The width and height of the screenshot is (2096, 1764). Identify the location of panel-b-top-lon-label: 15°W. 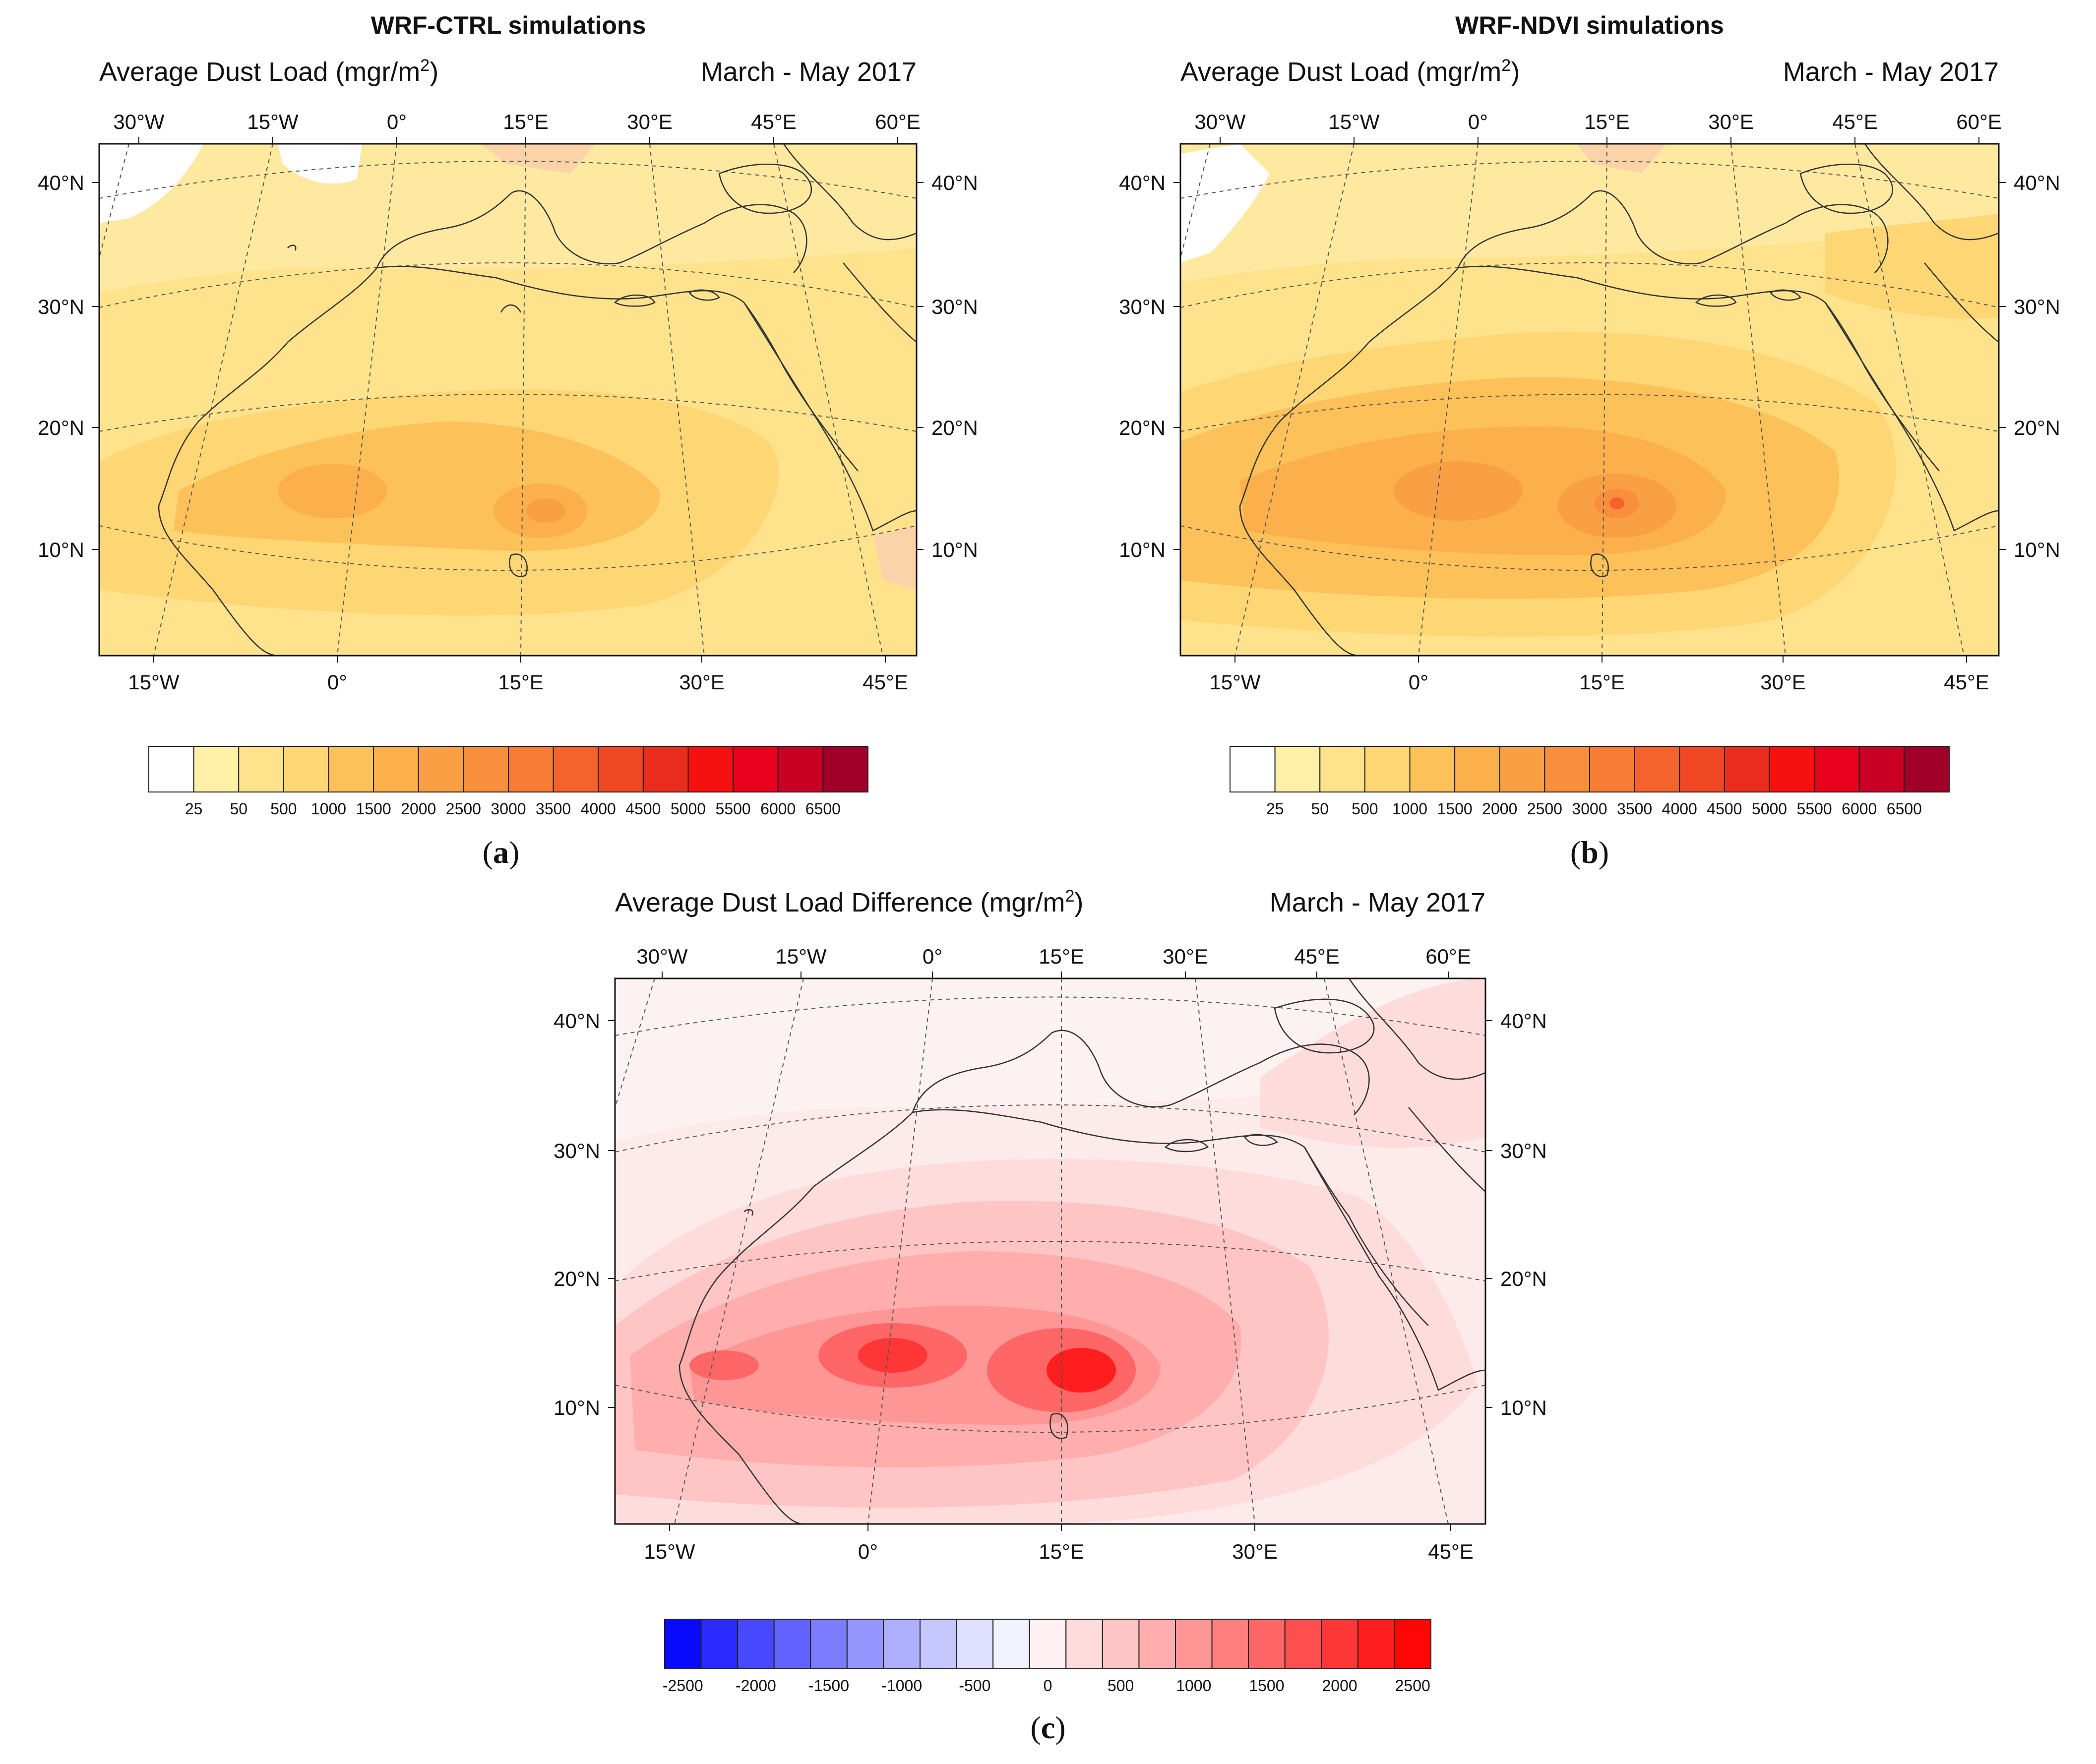
(1354, 121).